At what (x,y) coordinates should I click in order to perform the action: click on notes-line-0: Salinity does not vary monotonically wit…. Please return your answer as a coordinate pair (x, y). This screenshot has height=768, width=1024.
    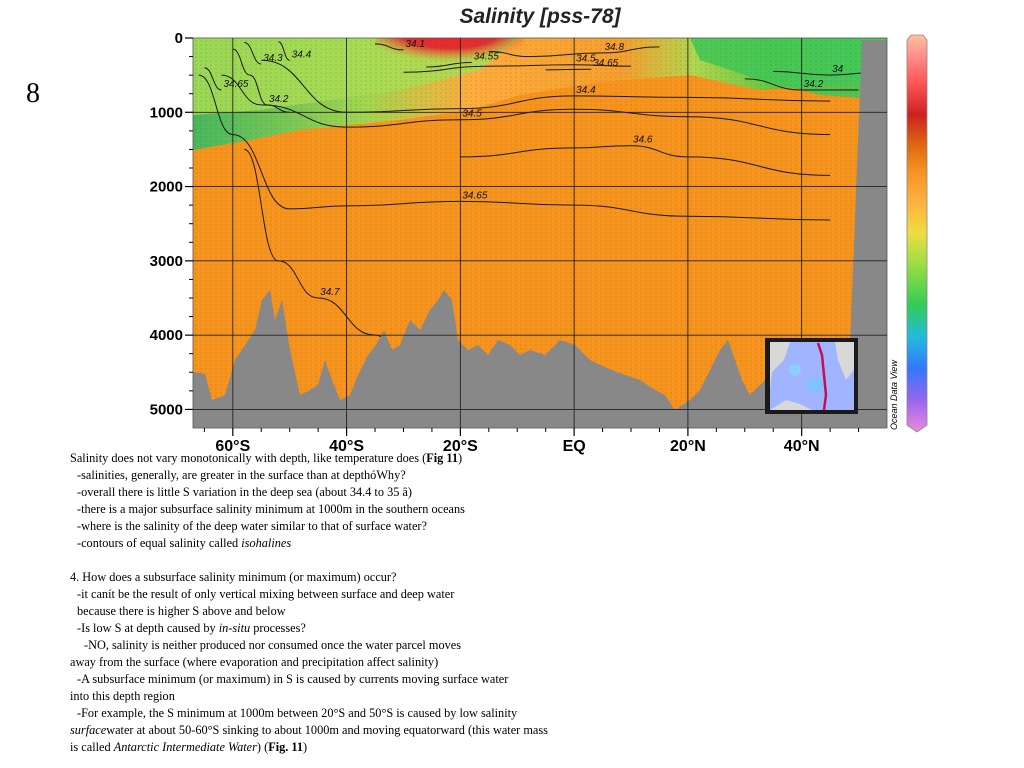
    Looking at the image, I should click on (380, 458).